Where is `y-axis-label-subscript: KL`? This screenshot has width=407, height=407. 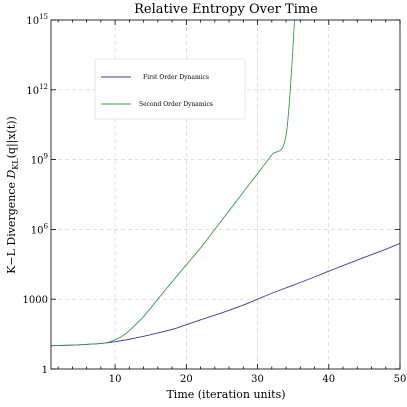 y-axis-label-subscript: KL is located at coordinates (15, 164).